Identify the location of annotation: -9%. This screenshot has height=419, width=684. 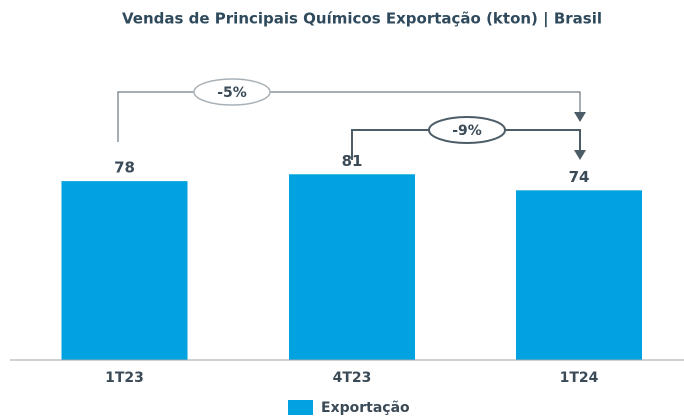
(467, 131).